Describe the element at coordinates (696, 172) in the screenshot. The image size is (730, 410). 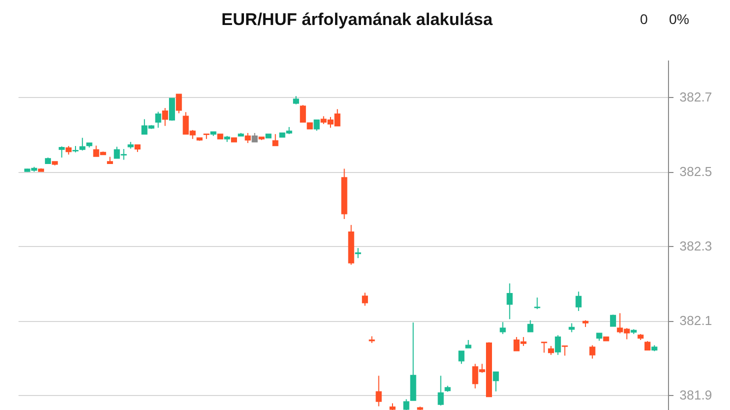
I see `y-tick-label: 382.5` at that location.